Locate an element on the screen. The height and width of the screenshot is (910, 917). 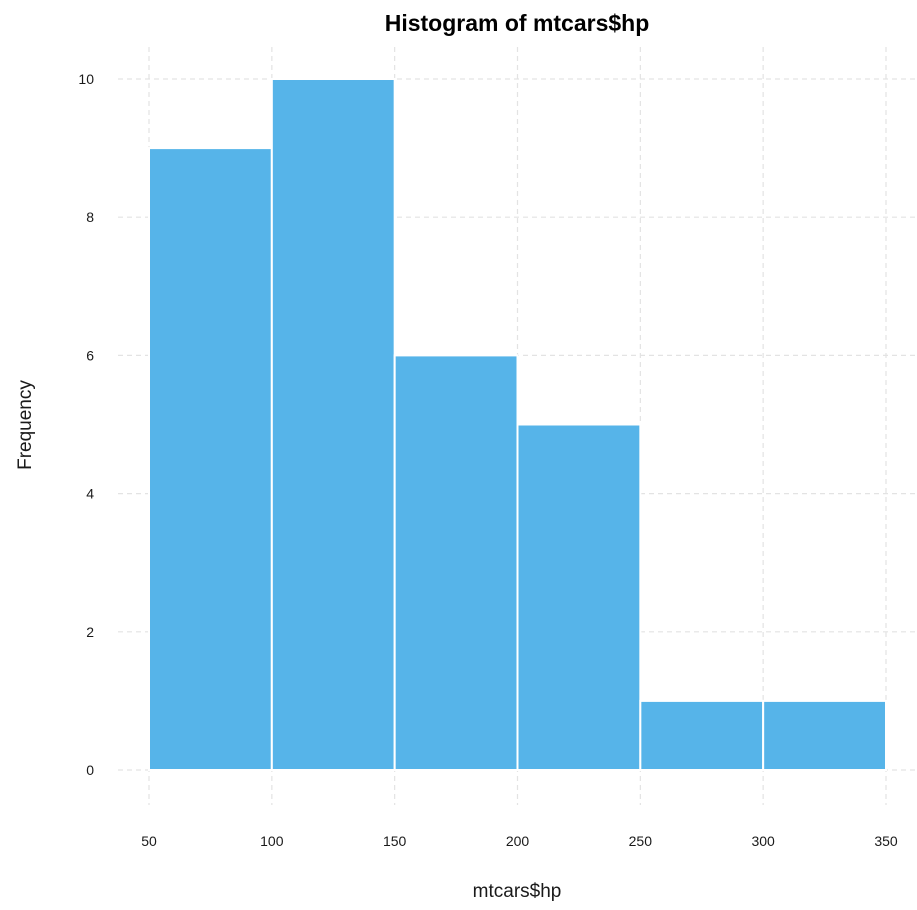
x-tick-label: 150 is located at coordinates (395, 841).